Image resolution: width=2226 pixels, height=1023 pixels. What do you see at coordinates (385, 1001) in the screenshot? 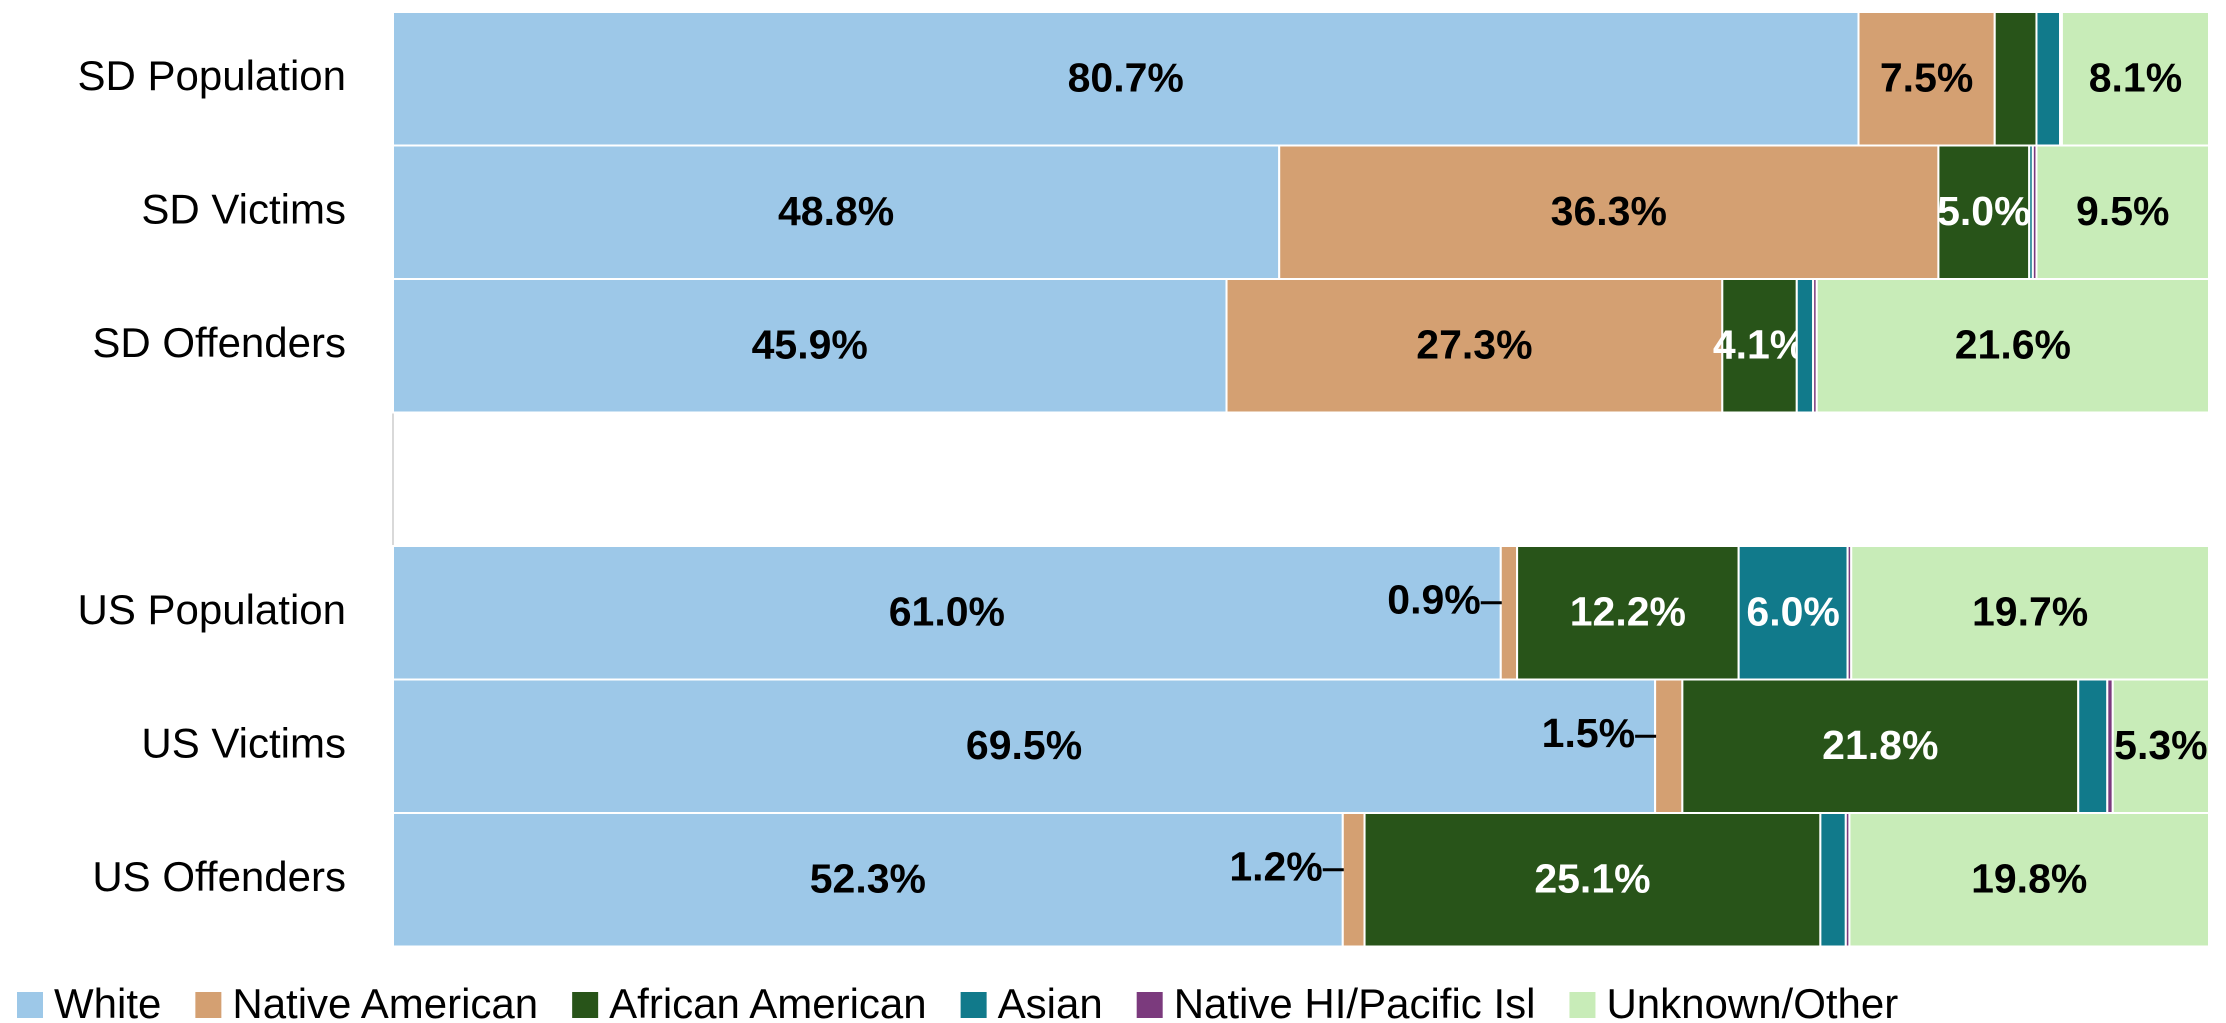
I see `legend-label: Native American` at bounding box center [385, 1001].